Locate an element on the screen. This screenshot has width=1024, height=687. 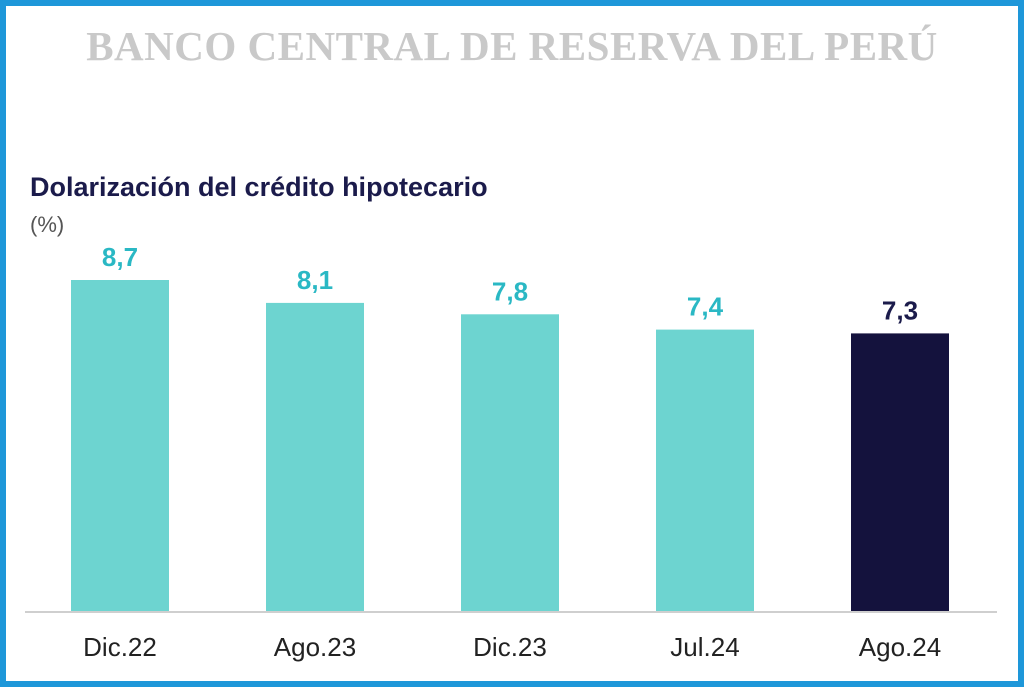
institution-header: BANCO CENTRAL DE RESERVA DEL PERÚ is located at coordinates (512, 46).